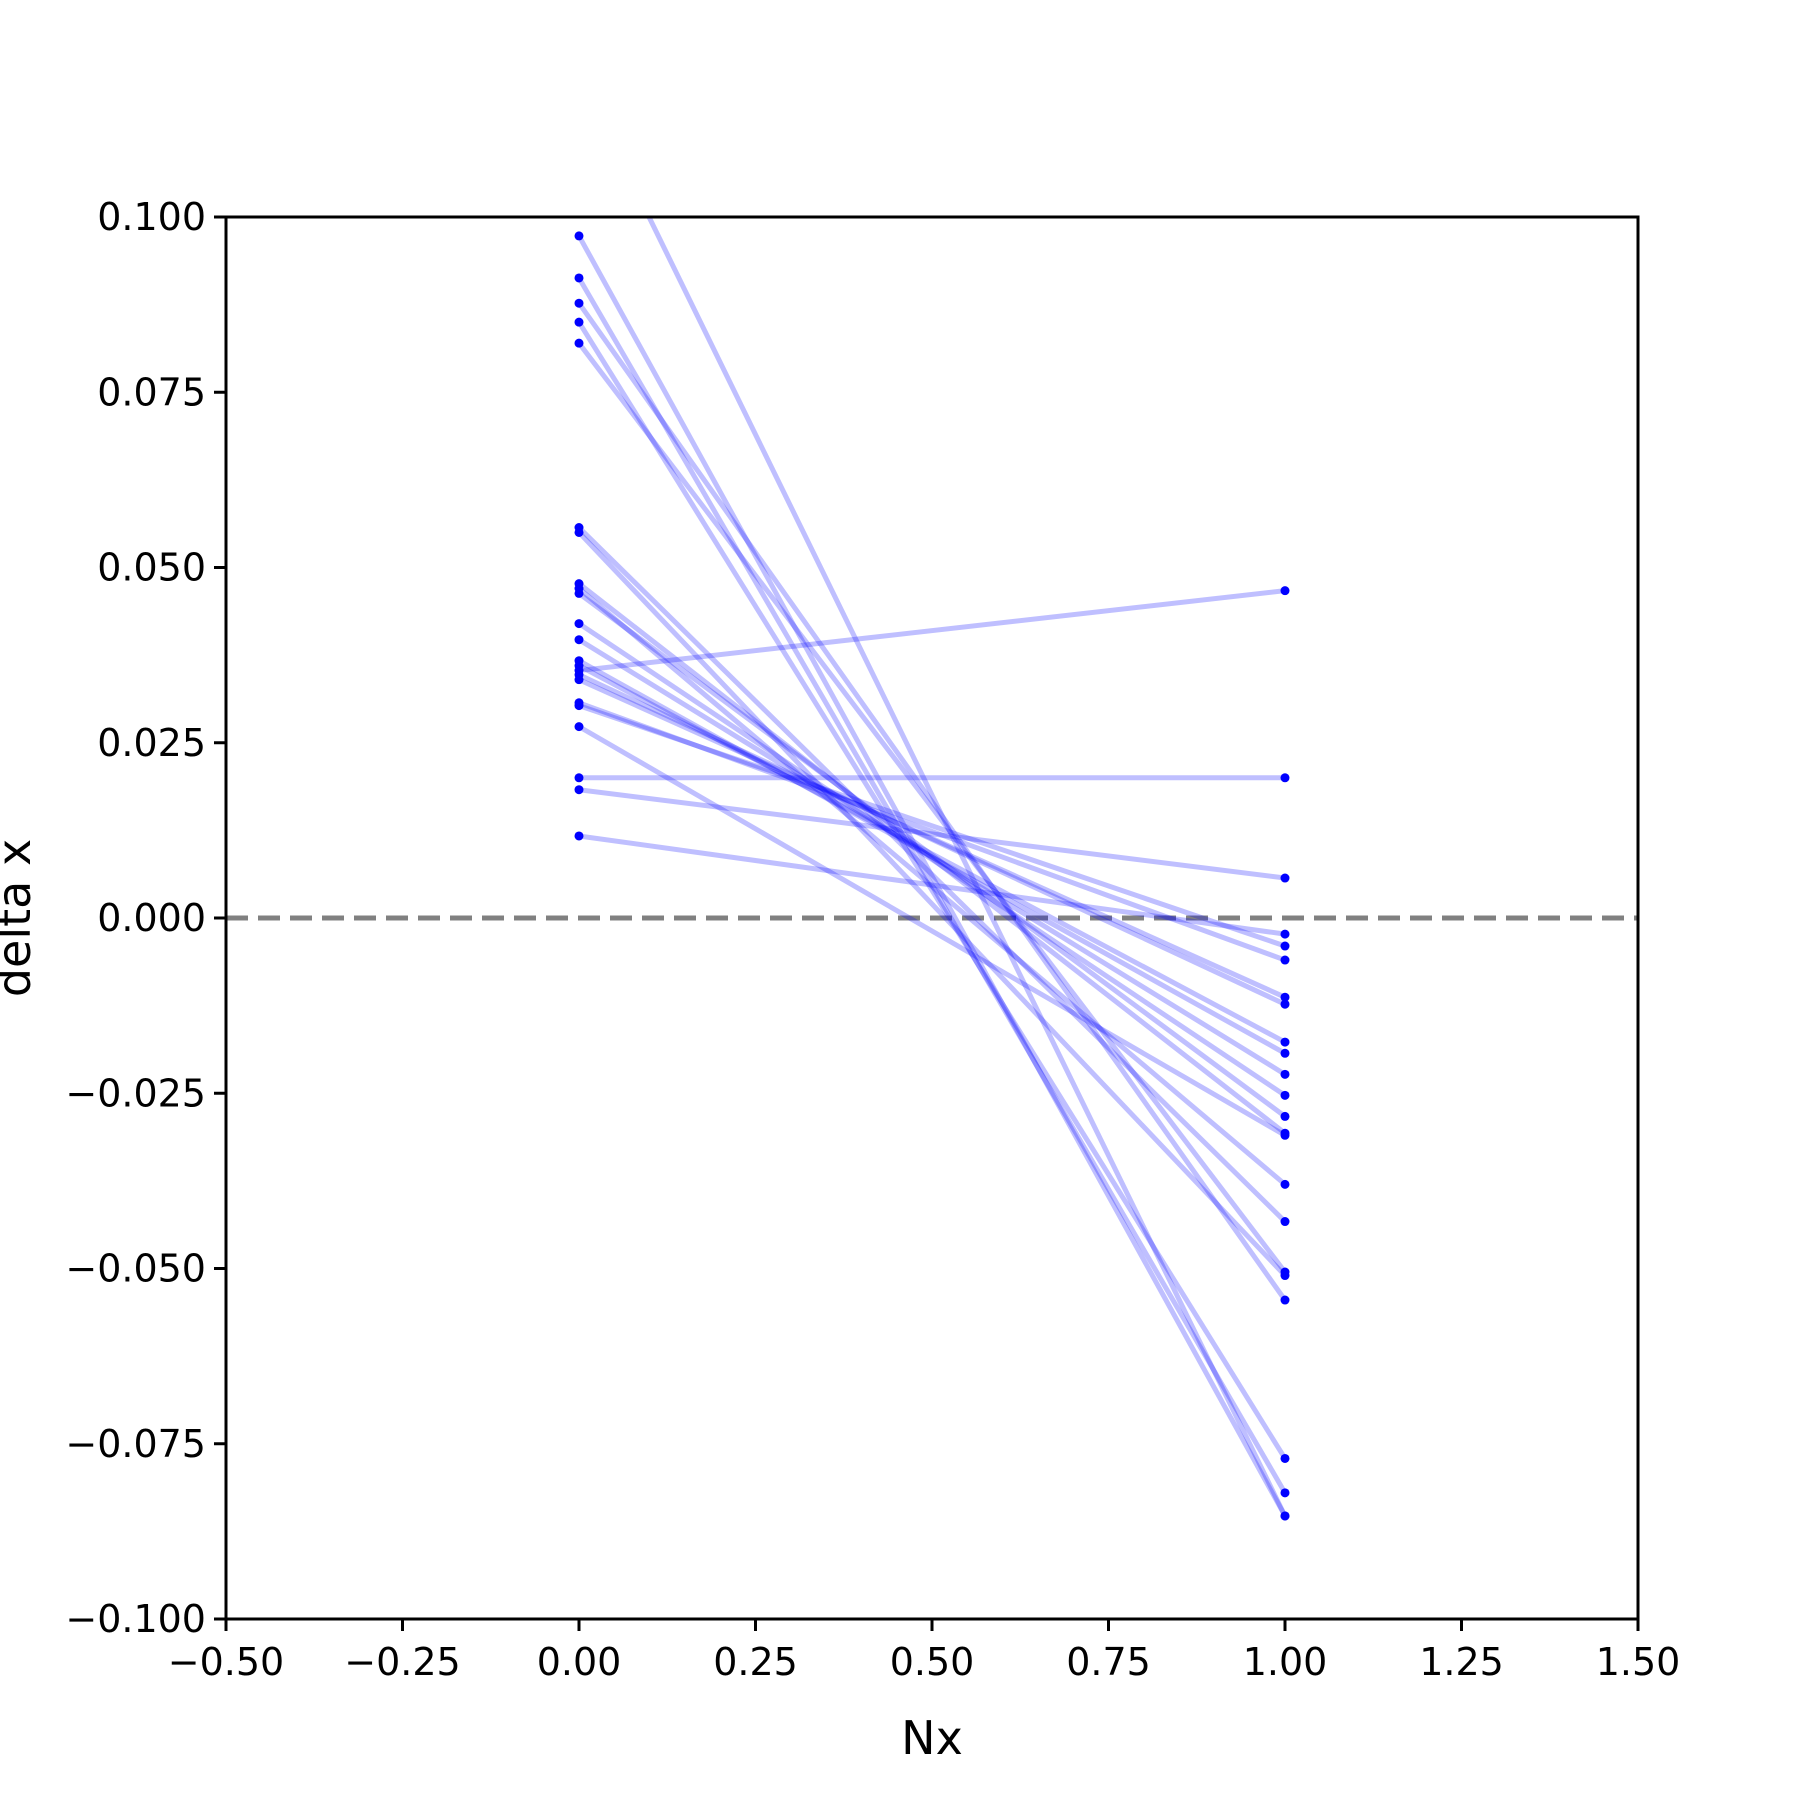 The image size is (1800, 1800). What do you see at coordinates (135, 1444) in the screenshot?
I see `y-tick-label: −0.075` at bounding box center [135, 1444].